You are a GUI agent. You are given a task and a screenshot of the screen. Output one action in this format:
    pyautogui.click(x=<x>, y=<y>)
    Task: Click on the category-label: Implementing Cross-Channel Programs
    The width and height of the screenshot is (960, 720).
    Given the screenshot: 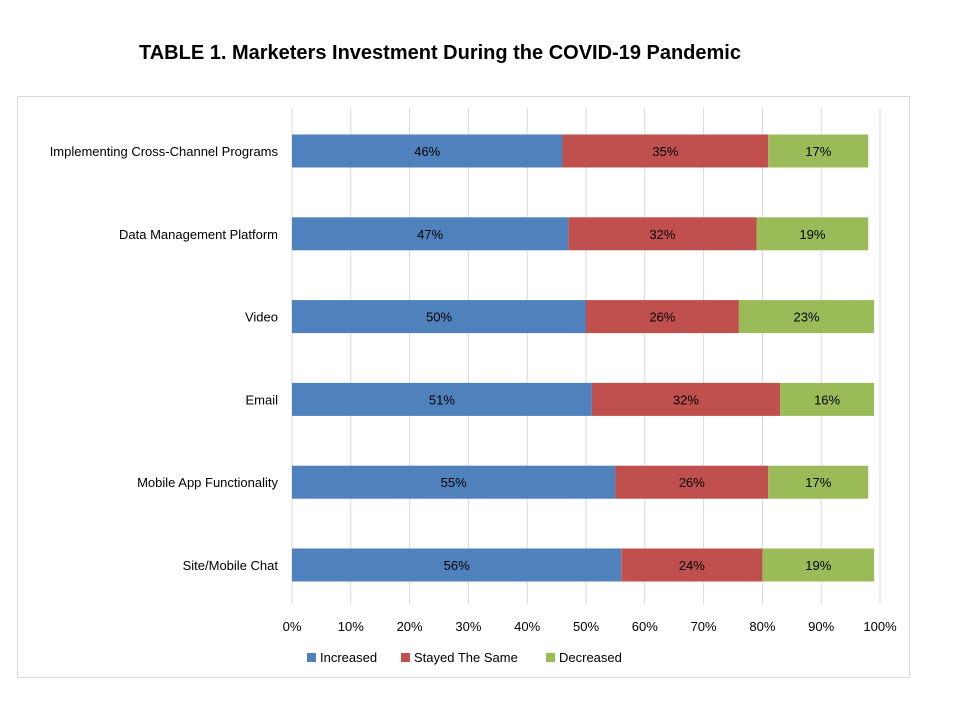 What is the action you would take?
    pyautogui.click(x=164, y=151)
    